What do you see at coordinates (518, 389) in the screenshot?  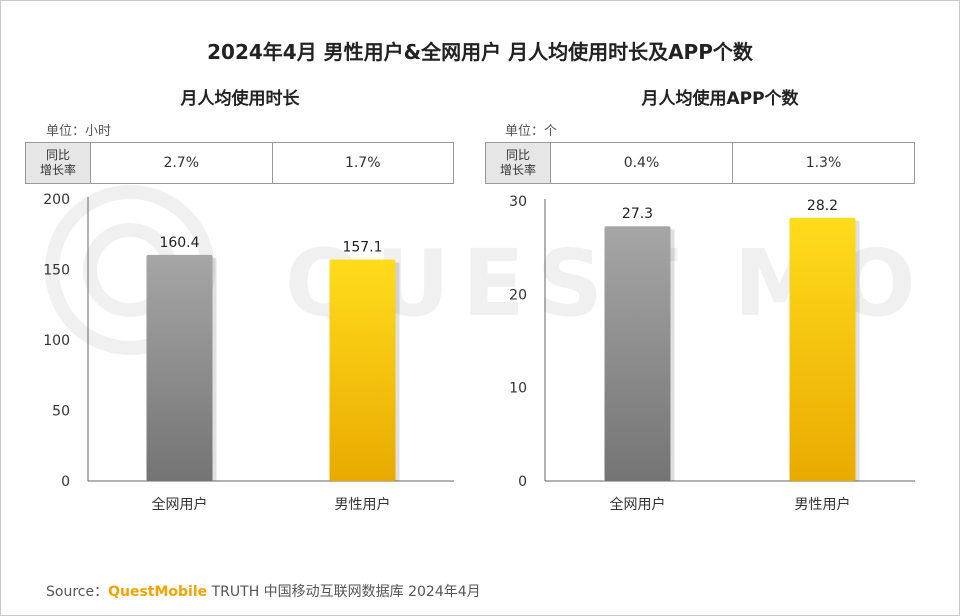 I see `y-tick-label: 10` at bounding box center [518, 389].